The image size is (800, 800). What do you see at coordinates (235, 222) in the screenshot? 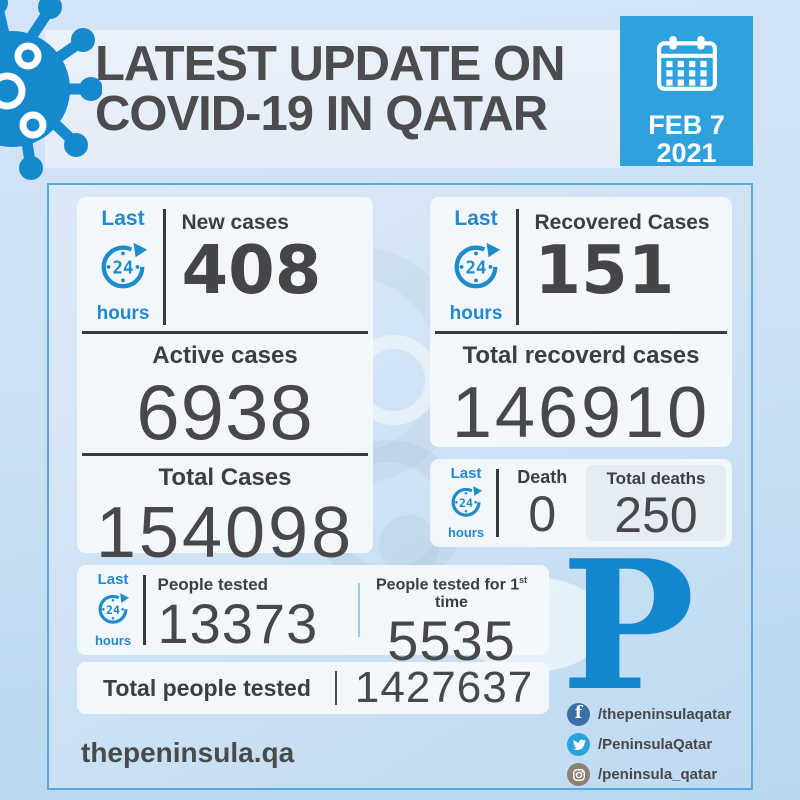
I see `new-cases-label: New cases` at bounding box center [235, 222].